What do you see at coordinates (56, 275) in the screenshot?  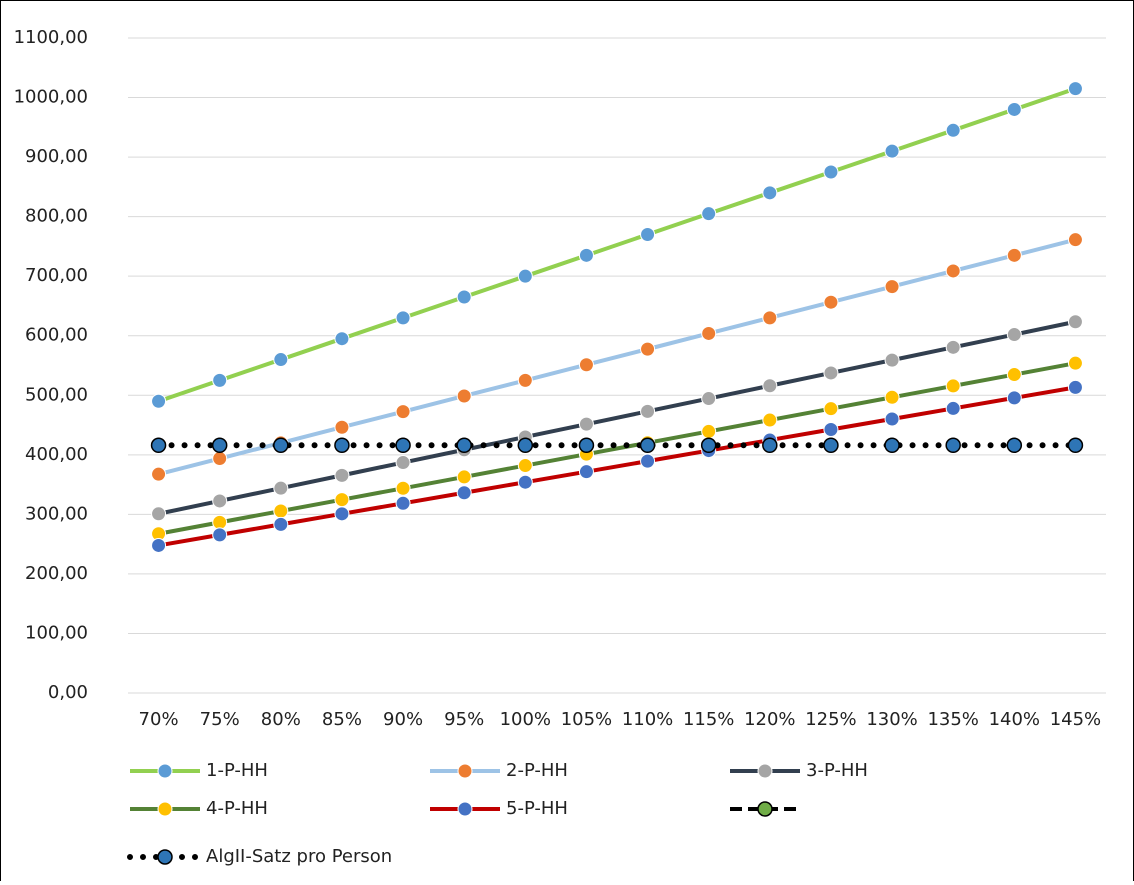 I see `y-tick-label: 700,00` at bounding box center [56, 275].